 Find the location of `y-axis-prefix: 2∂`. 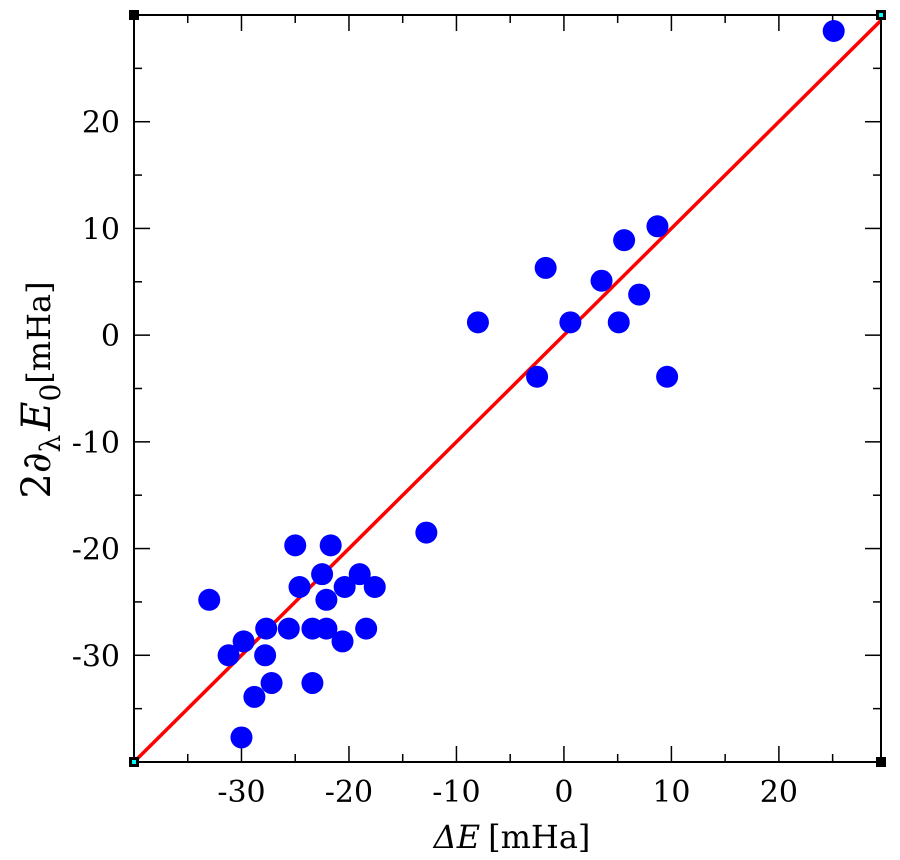

y-axis-prefix: 2∂ is located at coordinates (37, 475).